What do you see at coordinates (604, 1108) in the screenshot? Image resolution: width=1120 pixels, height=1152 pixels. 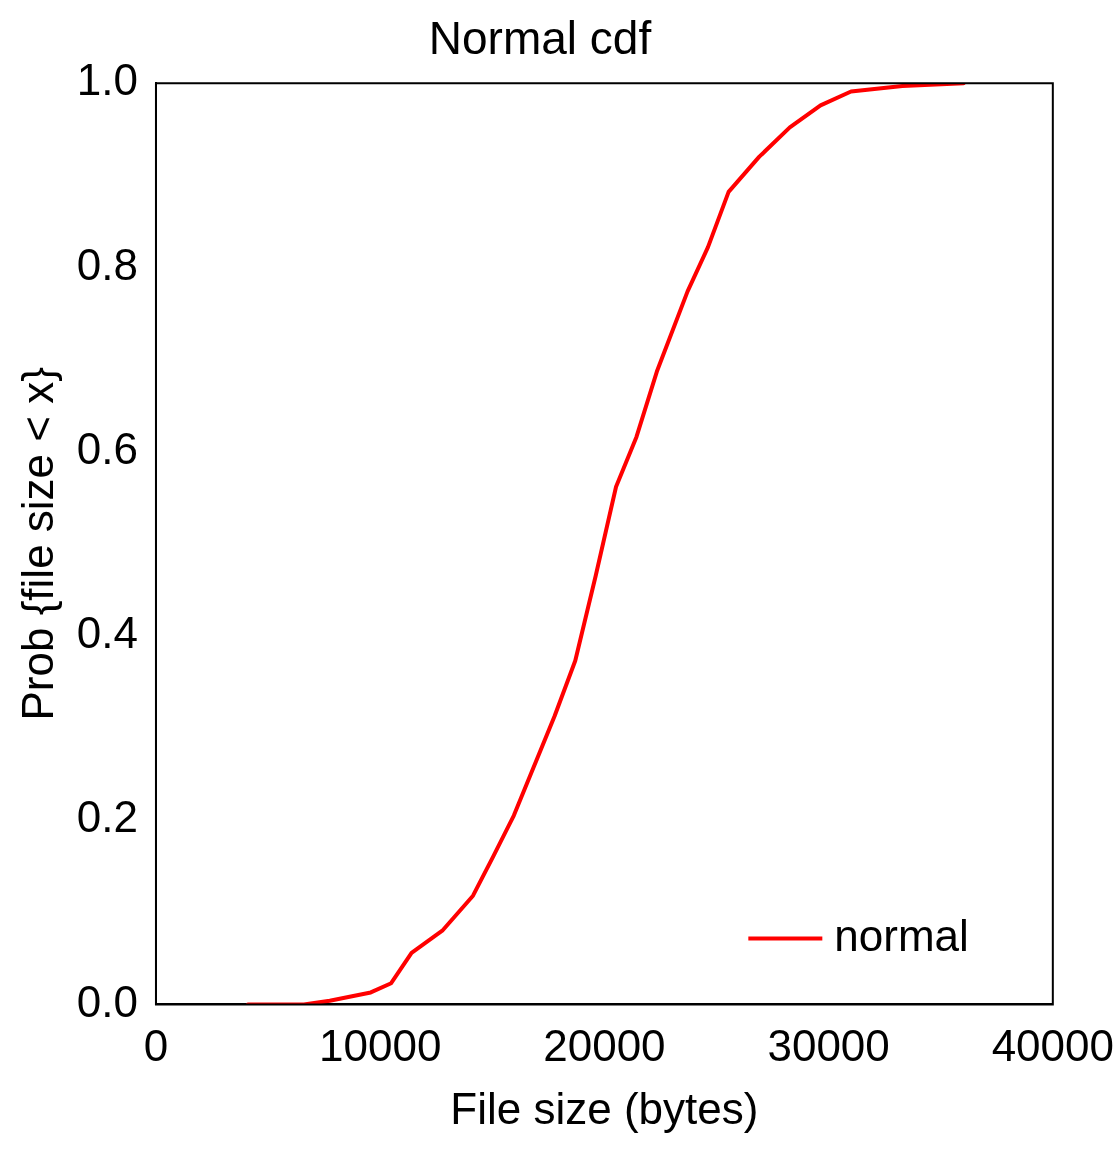 I see `x-axis-title: File size (bytes)` at bounding box center [604, 1108].